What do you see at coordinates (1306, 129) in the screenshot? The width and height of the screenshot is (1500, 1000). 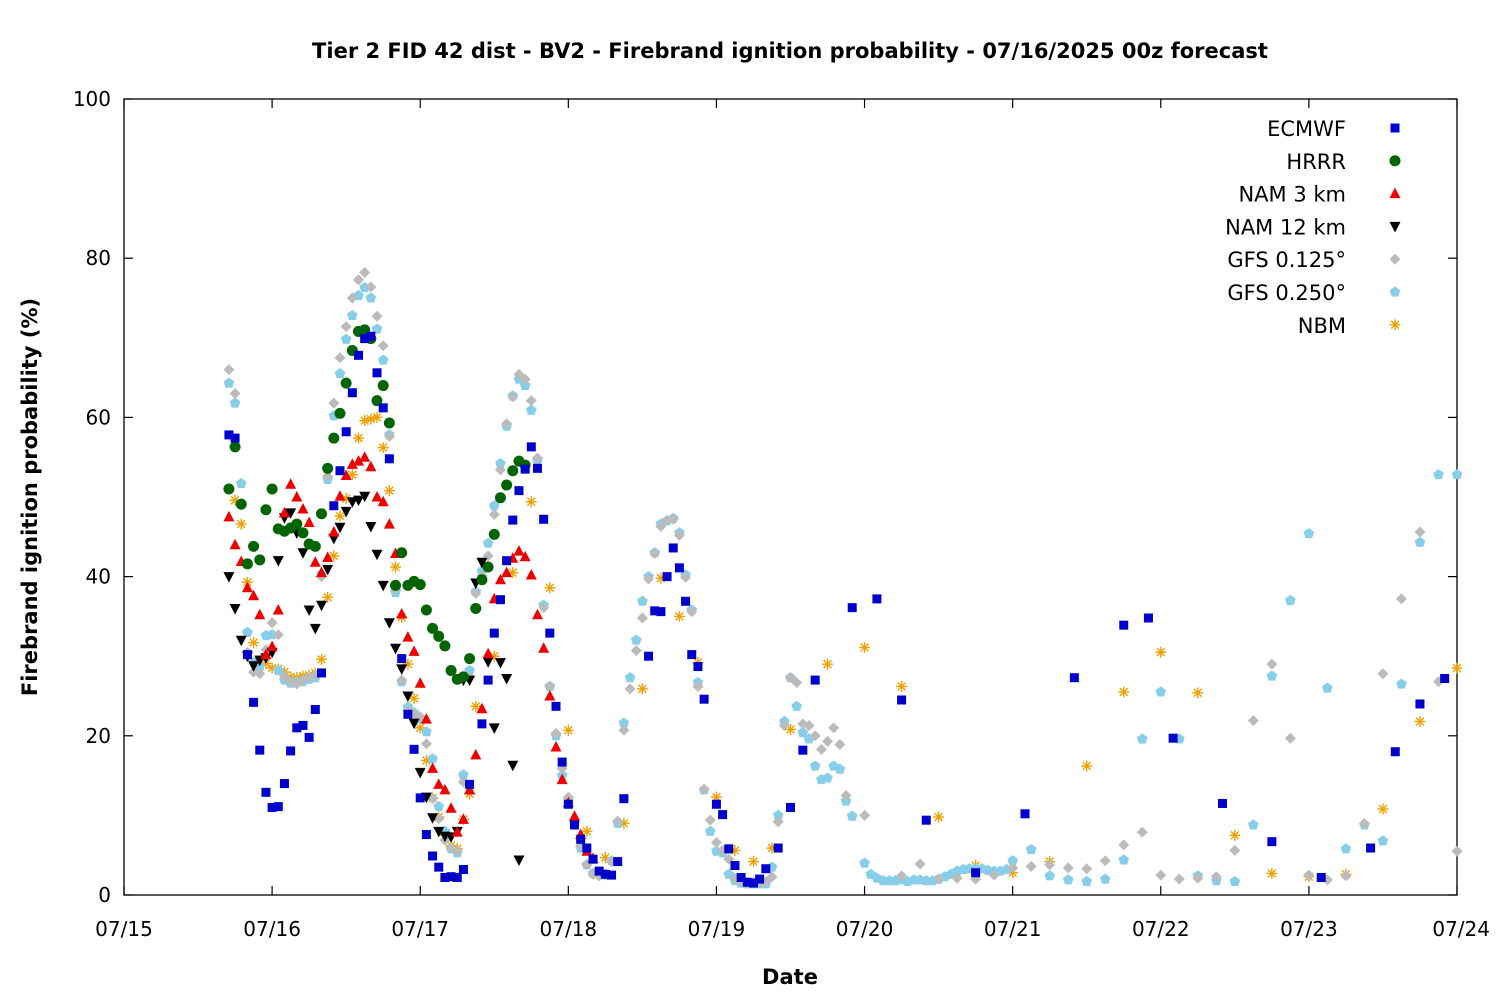 I see `legend-label: ECMWF` at bounding box center [1306, 129].